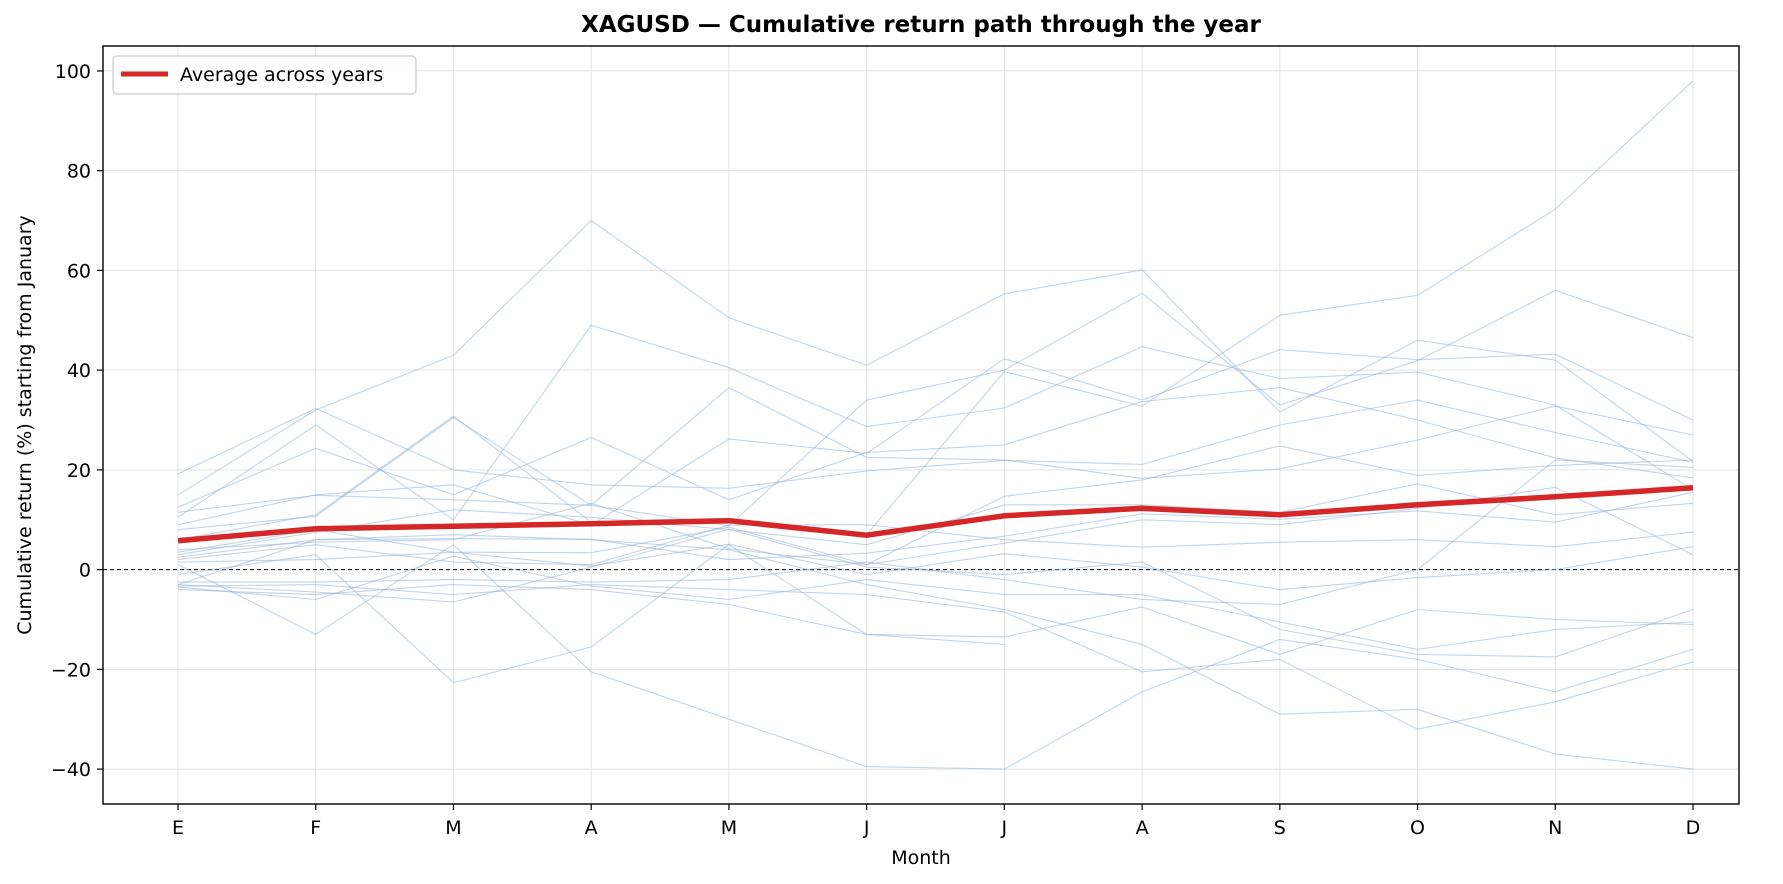 The image size is (1783, 884). I want to click on x-tick-label: O, so click(1417, 828).